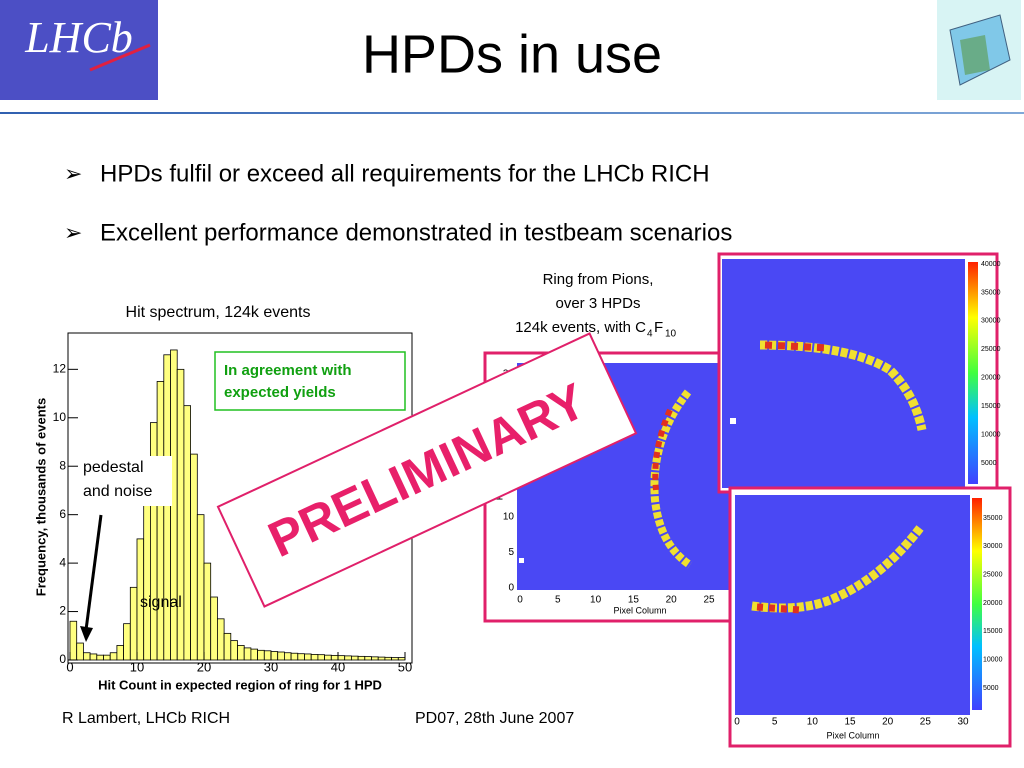 The image size is (1024, 768). I want to click on logo-shade, so click(79, 50).